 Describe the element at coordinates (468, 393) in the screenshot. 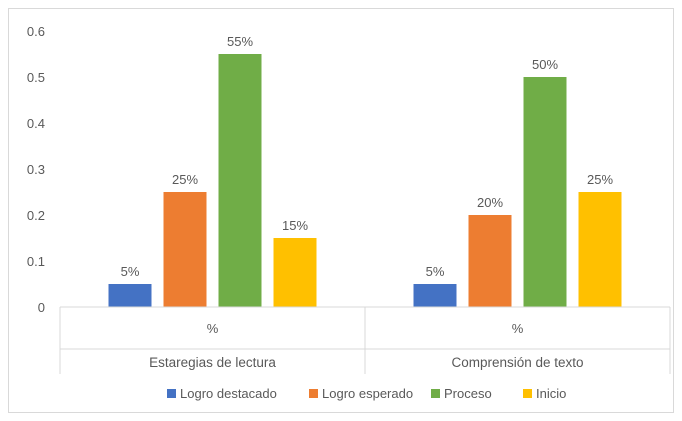

I see `legend-label: Proceso` at that location.